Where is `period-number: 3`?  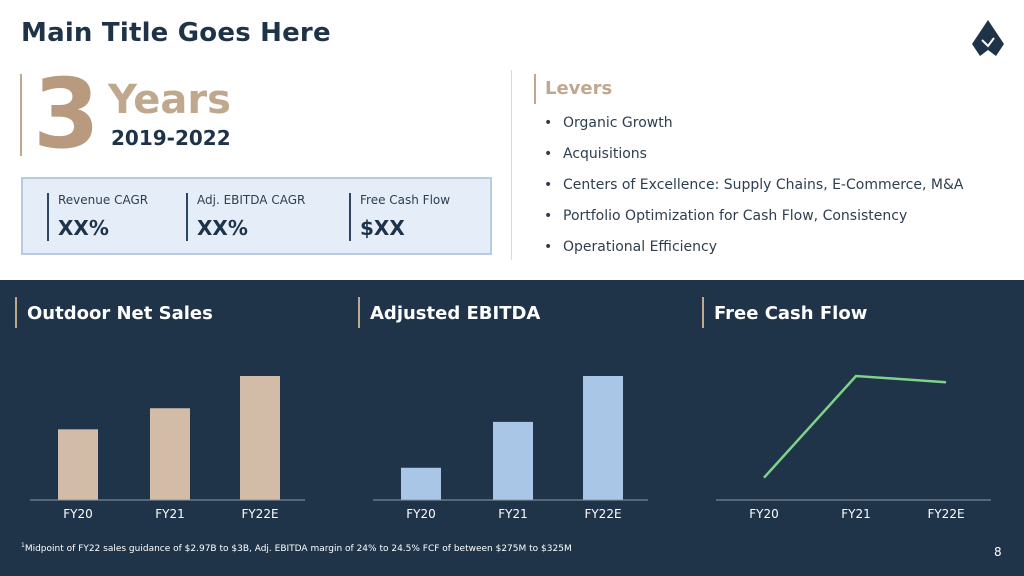
period-number: 3 is located at coordinates (66, 114).